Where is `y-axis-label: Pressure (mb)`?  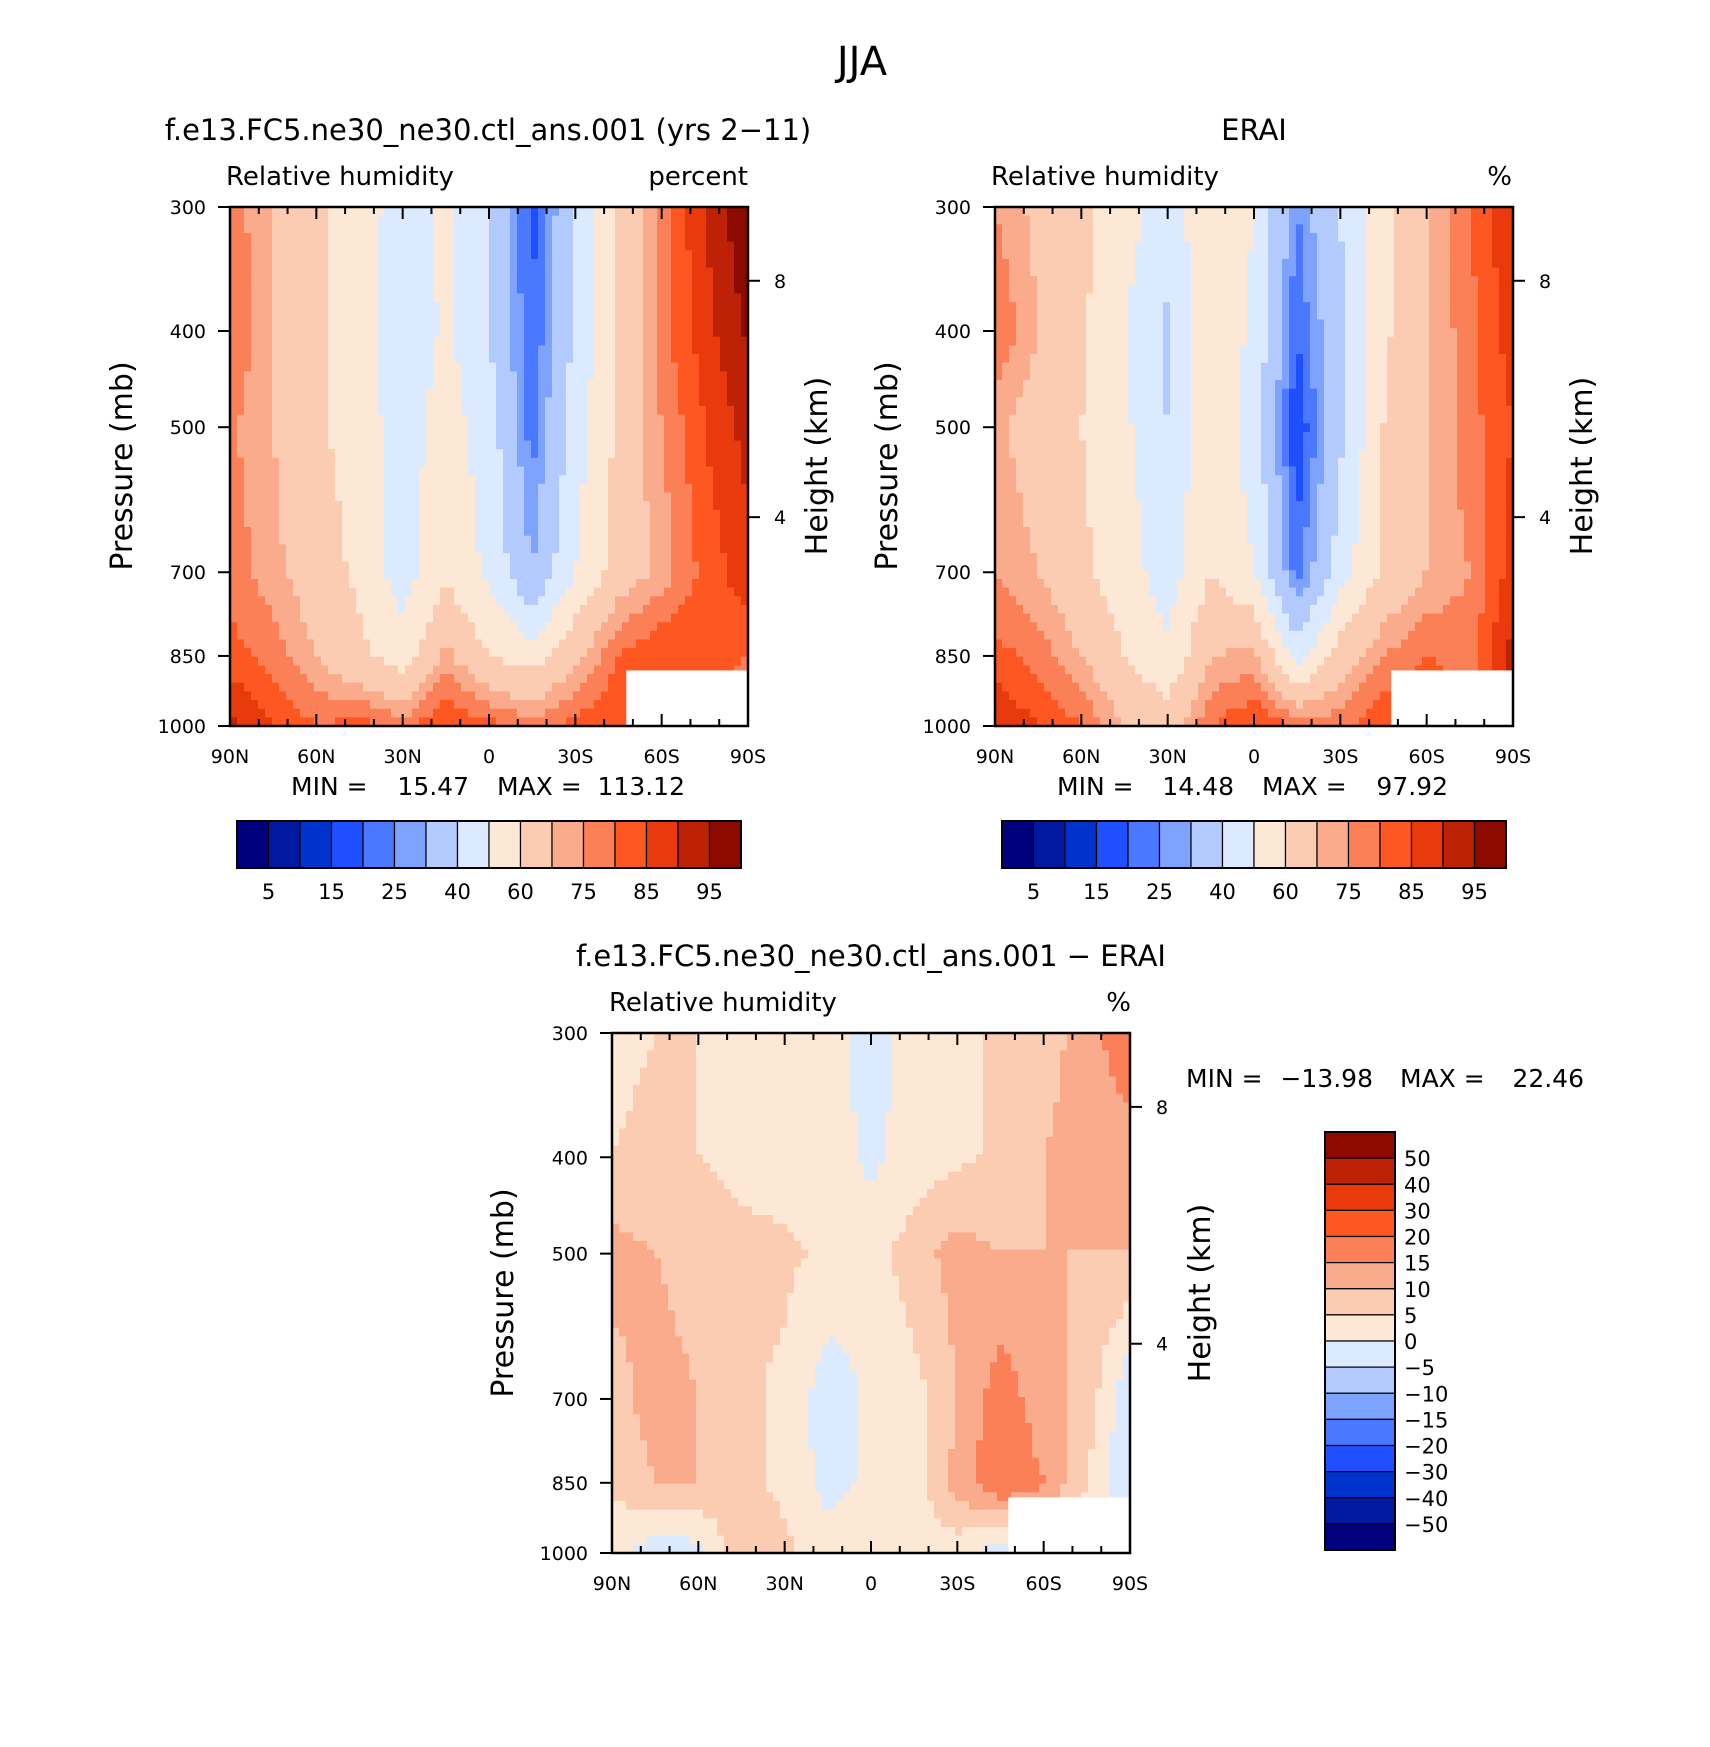 y-axis-label: Pressure (mb) is located at coordinates (122, 465).